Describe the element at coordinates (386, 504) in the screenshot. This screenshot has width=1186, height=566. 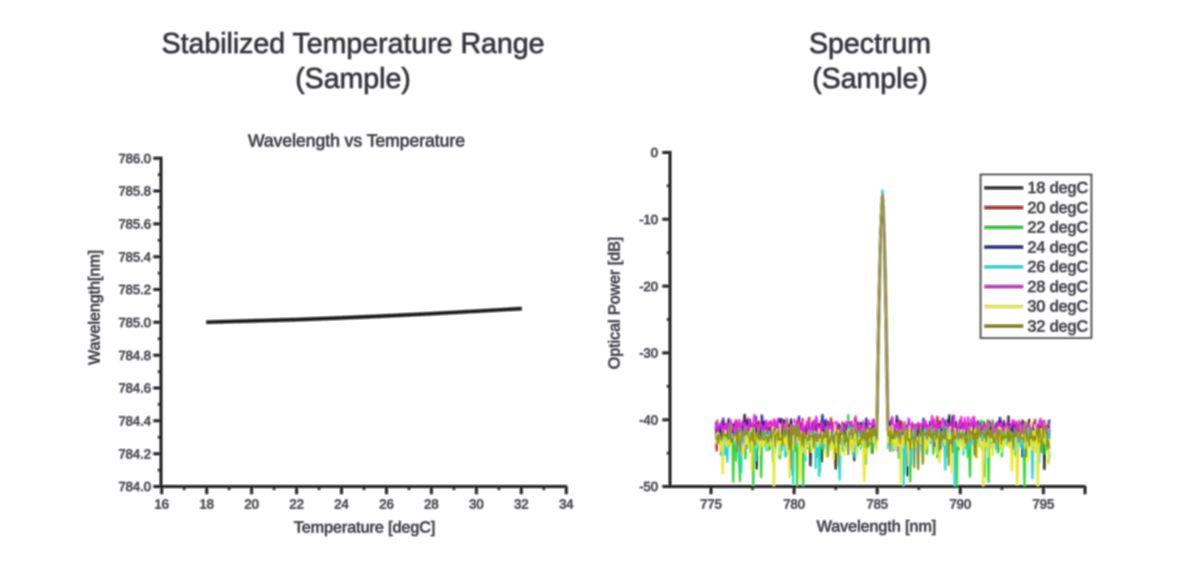
I see `svg-text: 26` at that location.